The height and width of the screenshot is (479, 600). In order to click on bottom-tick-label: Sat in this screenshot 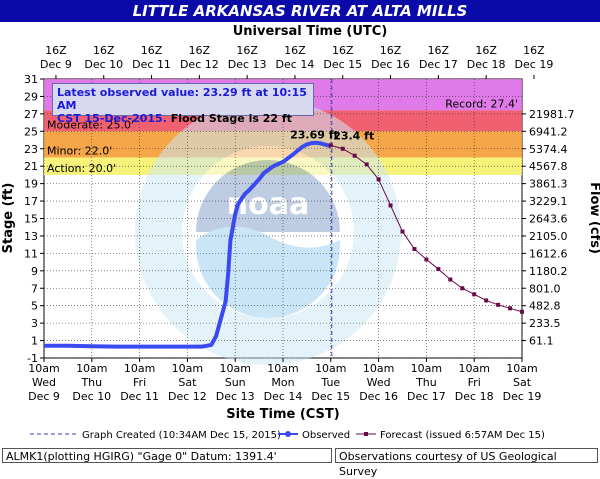, I will do `click(522, 382)`.